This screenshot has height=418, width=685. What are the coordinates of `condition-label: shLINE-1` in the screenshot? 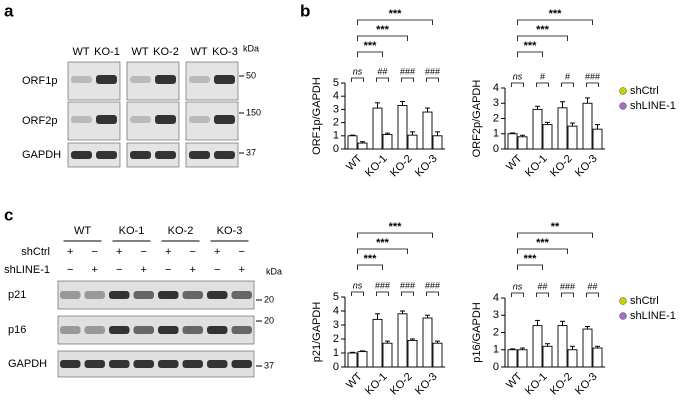 It's located at (27, 270).